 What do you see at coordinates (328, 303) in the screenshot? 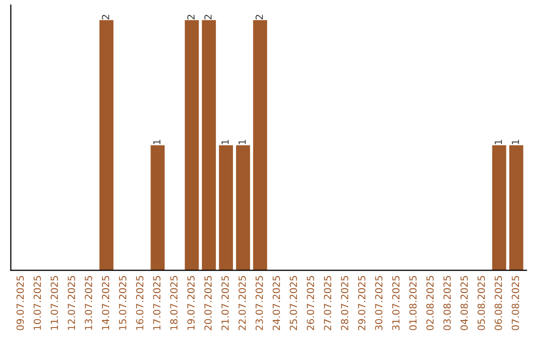
I see `x-tick-label: 27.07.2025` at bounding box center [328, 303].